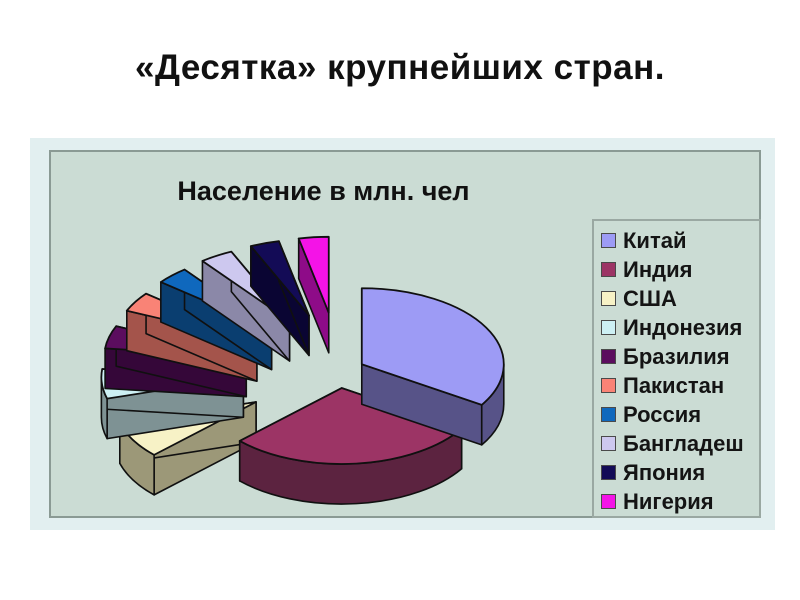  I want to click on legend-item: Пакистан, so click(680, 385).